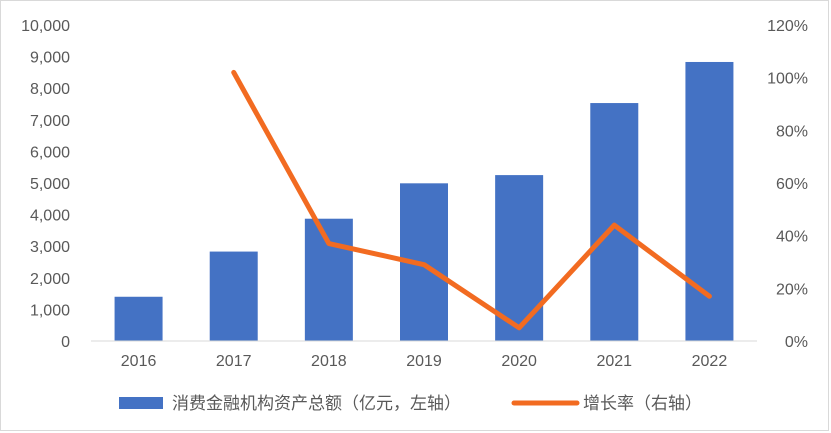  Describe the element at coordinates (50, 89) in the screenshot. I see `left-tick-label: 8,000` at that location.